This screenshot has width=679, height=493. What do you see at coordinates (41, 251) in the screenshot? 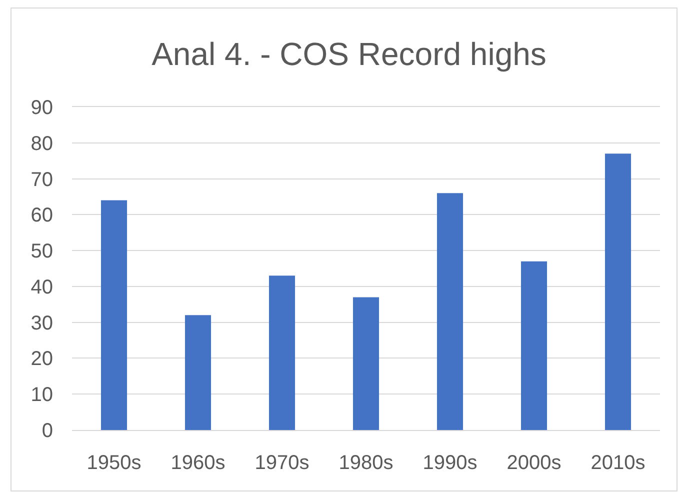
I see `y-tick-label: 50` at bounding box center [41, 251].